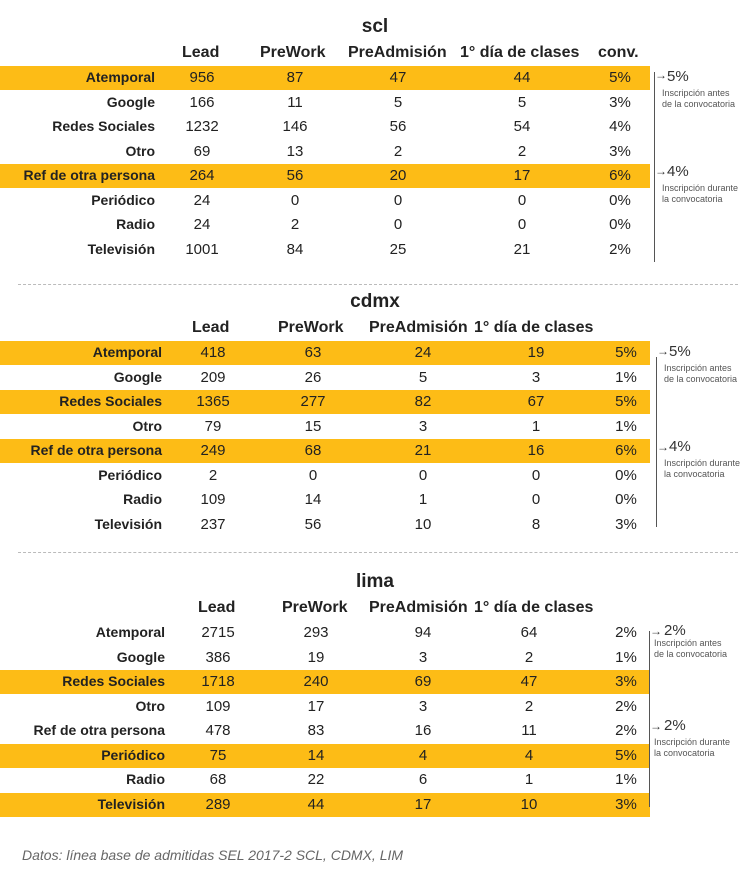 Image resolution: width=750 pixels, height=873 pixels. What do you see at coordinates (522, 175) in the screenshot?
I see `first-day-cell: 17` at bounding box center [522, 175].